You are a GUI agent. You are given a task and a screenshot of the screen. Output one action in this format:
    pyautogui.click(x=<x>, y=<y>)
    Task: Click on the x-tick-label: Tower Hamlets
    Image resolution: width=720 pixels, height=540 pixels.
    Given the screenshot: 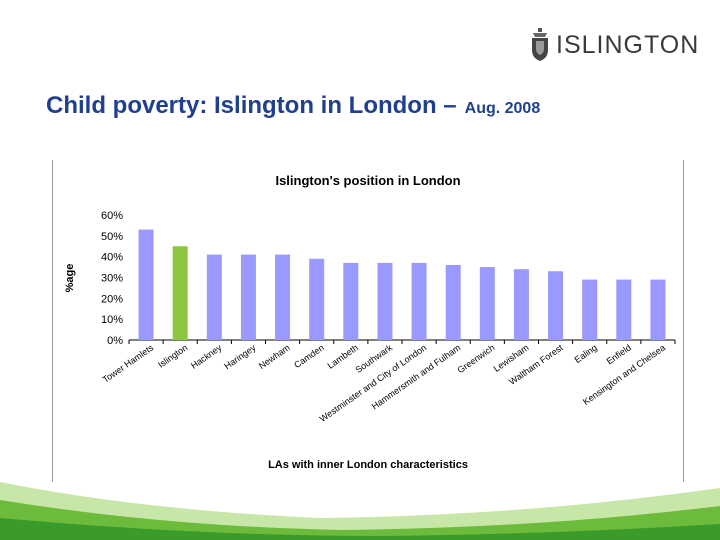 What is the action you would take?
    pyautogui.click(x=128, y=363)
    